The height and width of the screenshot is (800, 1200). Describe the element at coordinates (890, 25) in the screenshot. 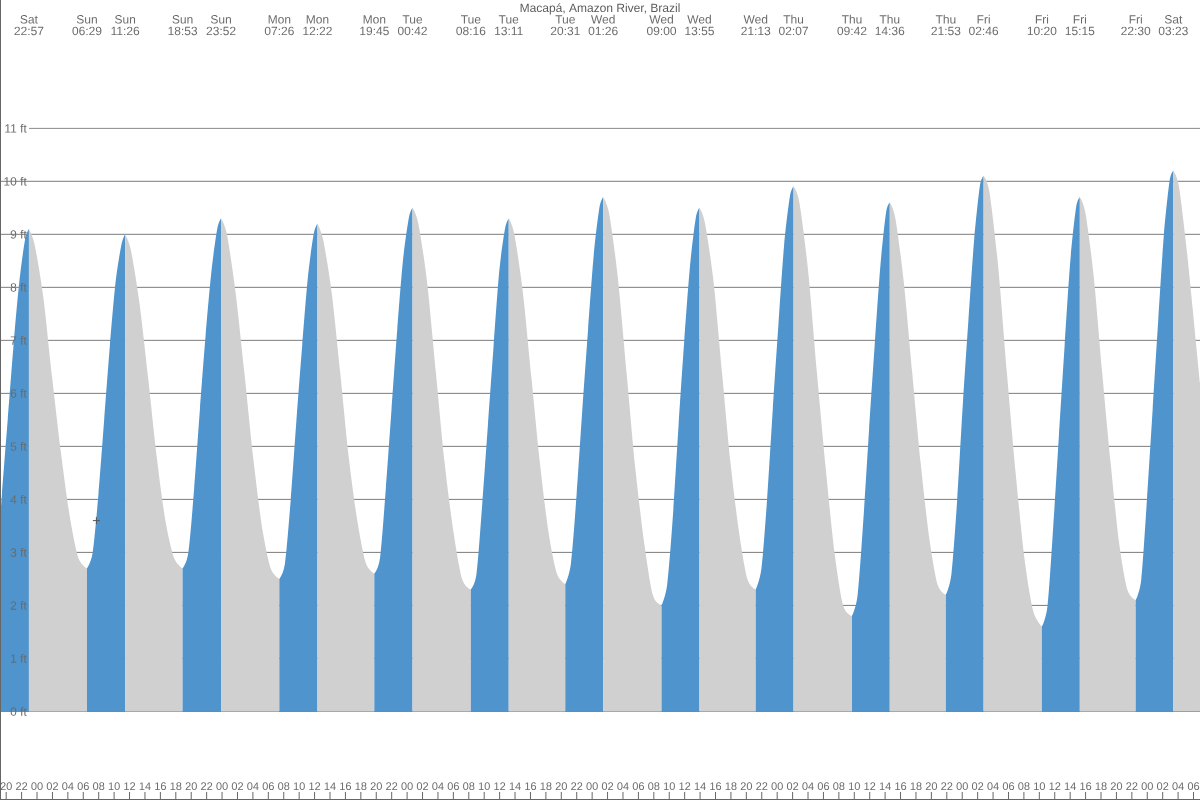

I see `annotation: Thu 14:36` at that location.